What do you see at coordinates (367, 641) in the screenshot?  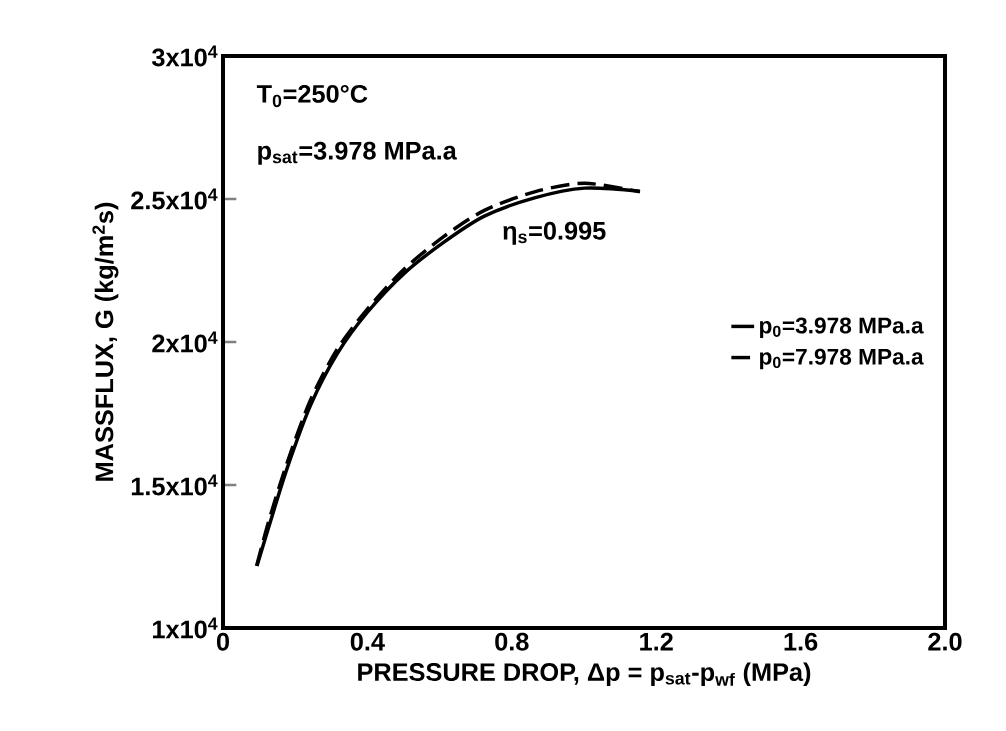 I see `x-tick-label: 0.4` at bounding box center [367, 641].